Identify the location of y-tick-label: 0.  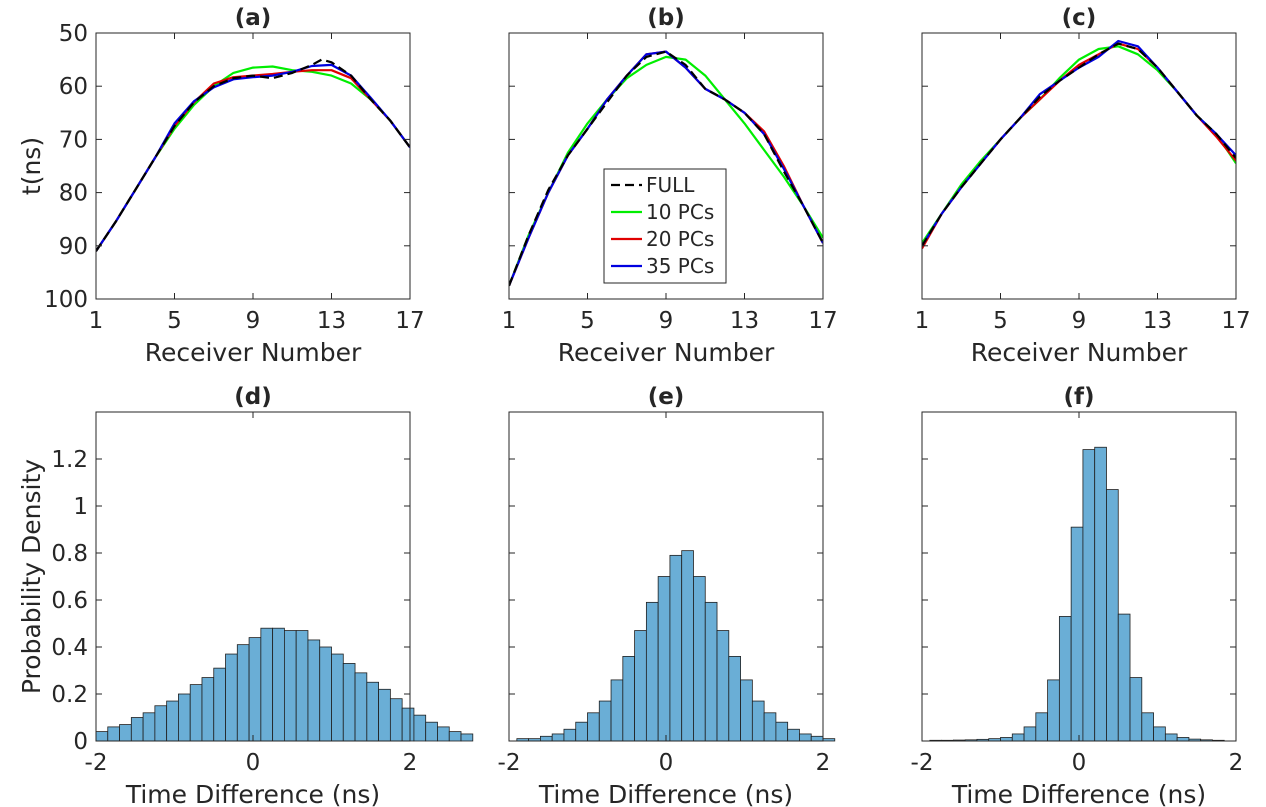
(80, 742).